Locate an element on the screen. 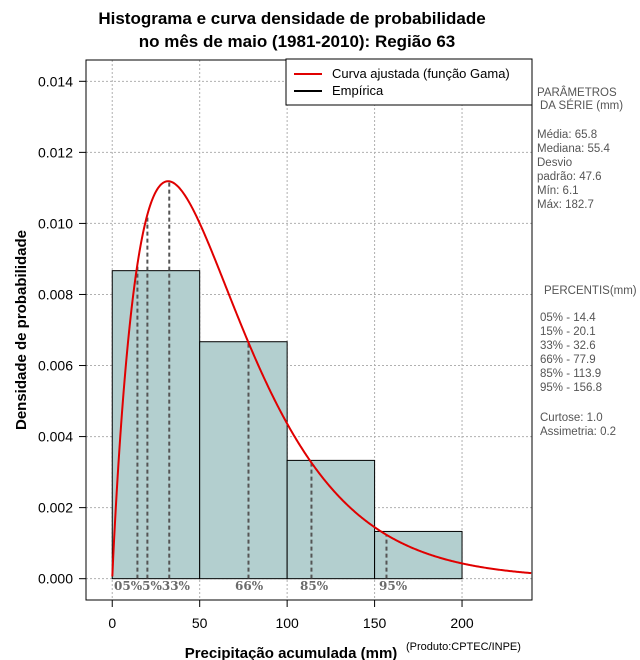 The height and width of the screenshot is (660, 640). percentile-label-low: 05%5%33% is located at coordinates (152, 586).